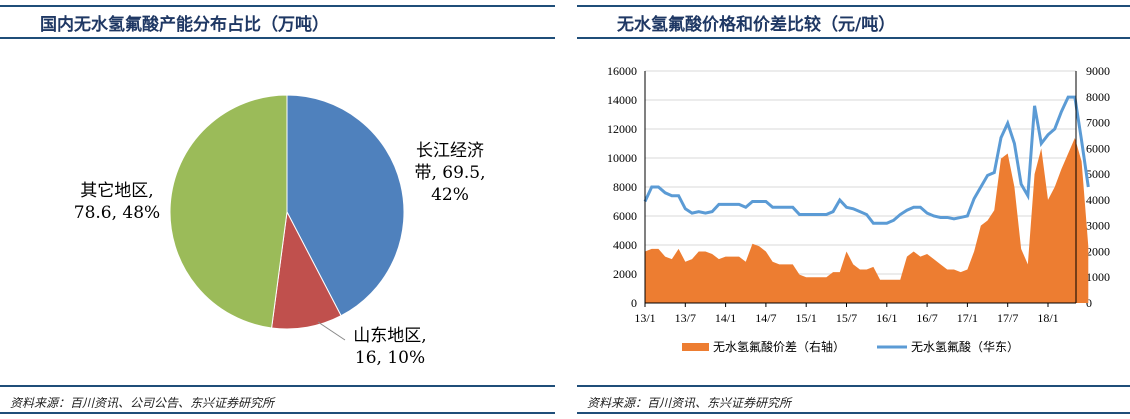  I want to click on y-left-tick-label: 10000, so click(622, 158).